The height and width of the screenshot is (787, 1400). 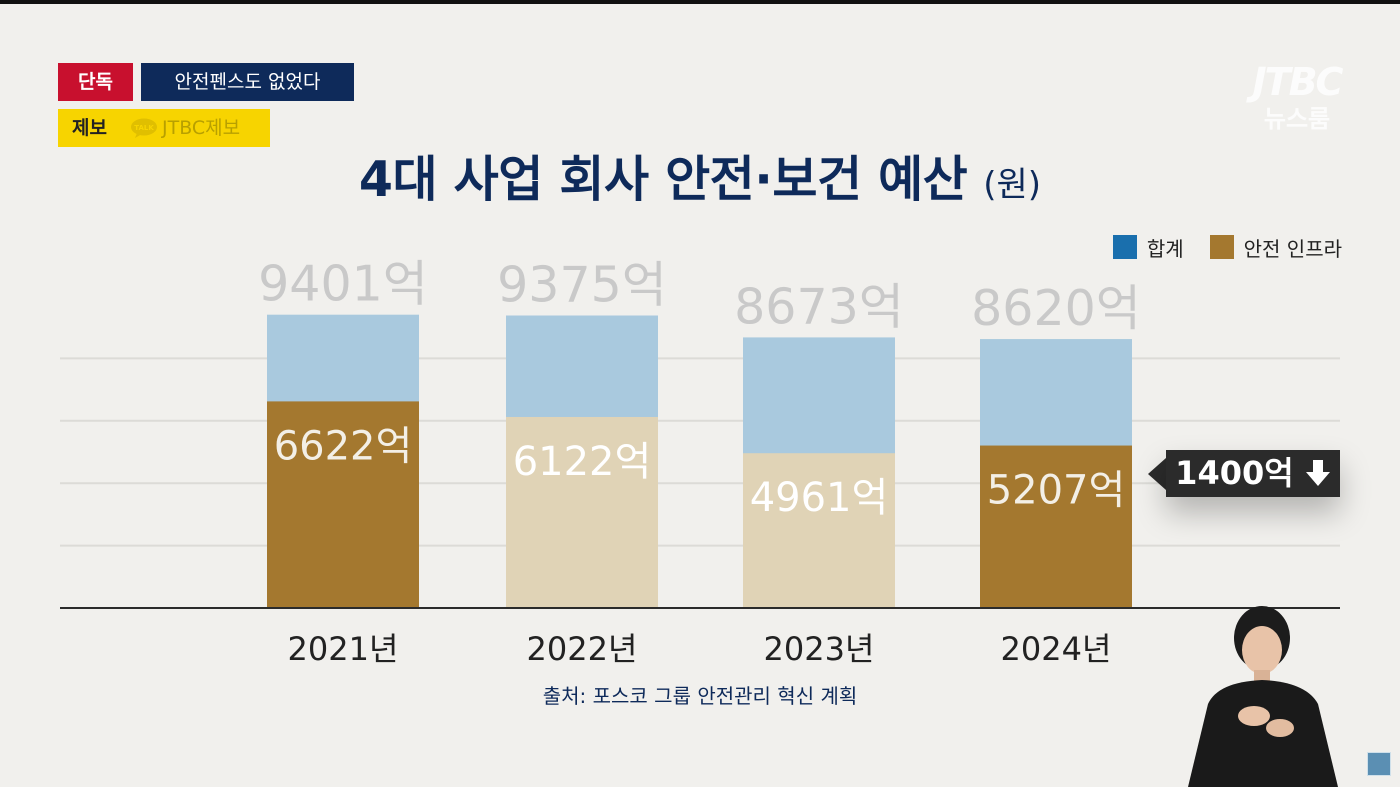 I want to click on chart-legend: 합계 안전 인프라, so click(x=1214, y=247).